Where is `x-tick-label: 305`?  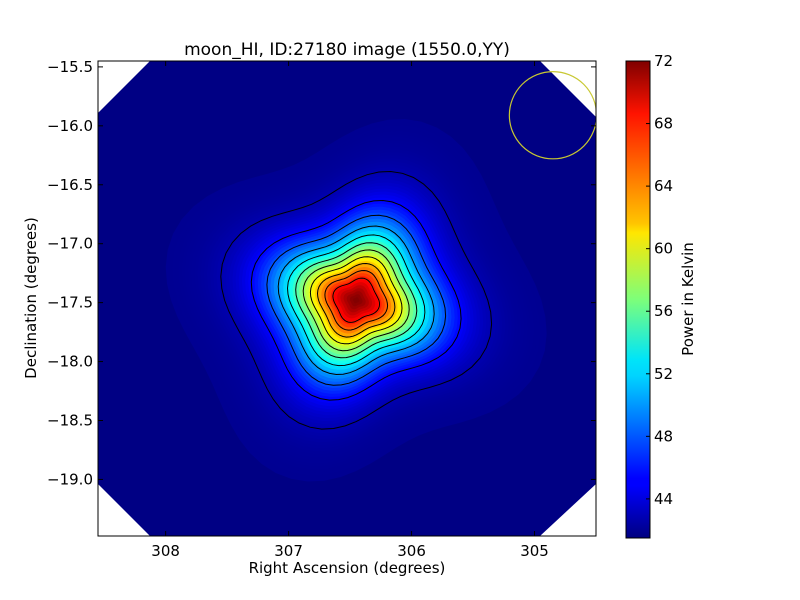 x-tick-label: 305 is located at coordinates (534, 551).